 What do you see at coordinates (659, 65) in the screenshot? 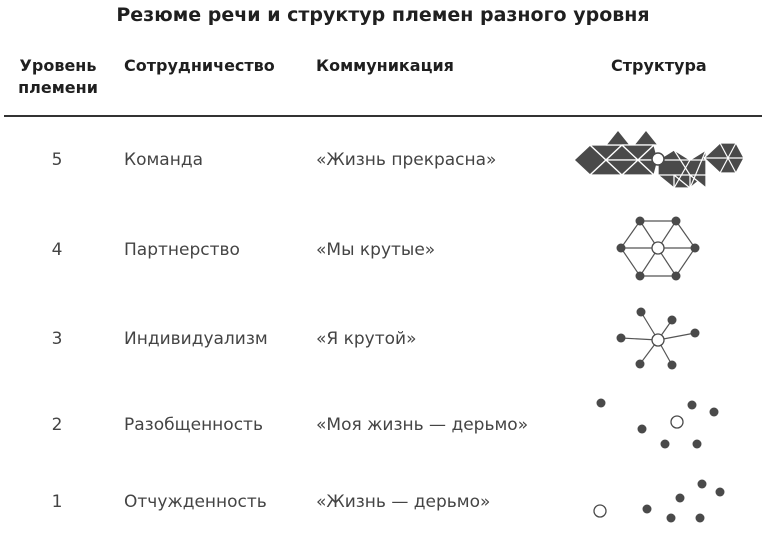
I see `header-structure: Структура` at bounding box center [659, 65].